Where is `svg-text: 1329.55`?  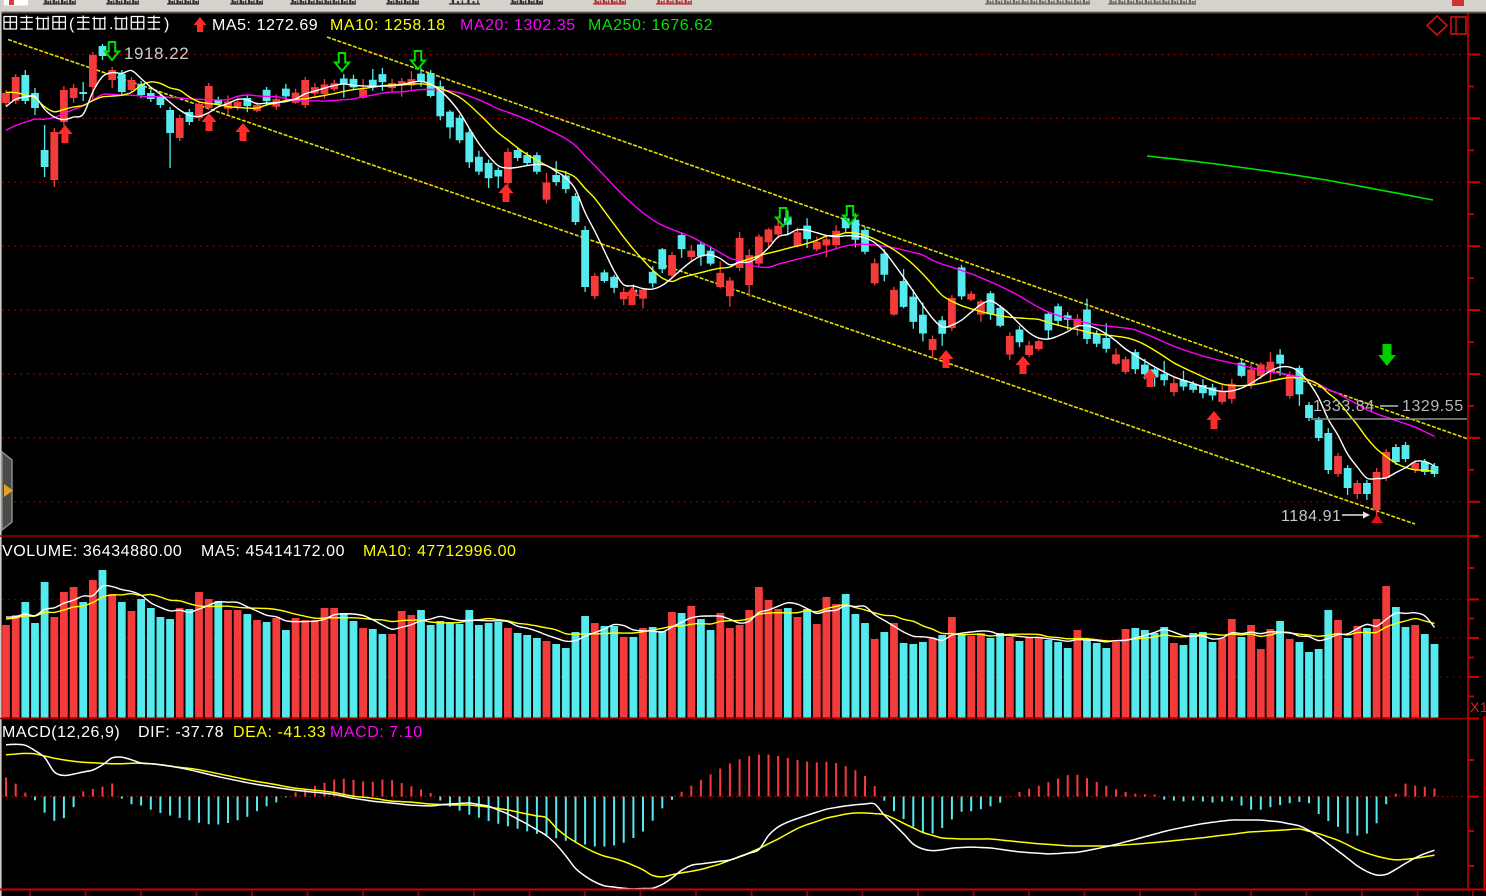 svg-text: 1329.55 is located at coordinates (1433, 406).